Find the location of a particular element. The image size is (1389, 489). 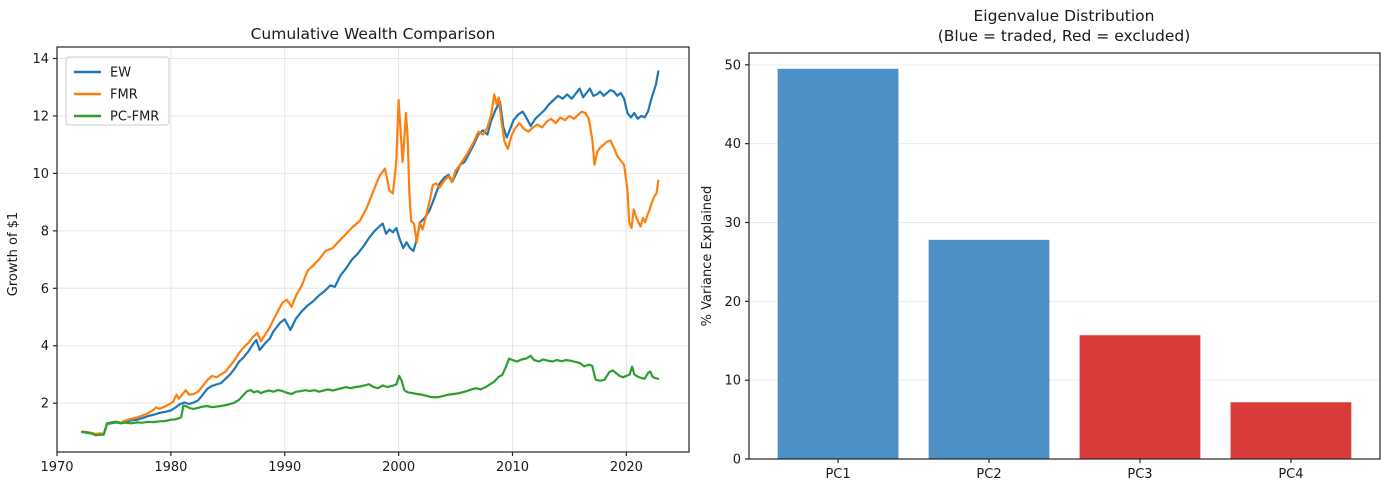

y-tick-label: 30 is located at coordinates (732, 223).